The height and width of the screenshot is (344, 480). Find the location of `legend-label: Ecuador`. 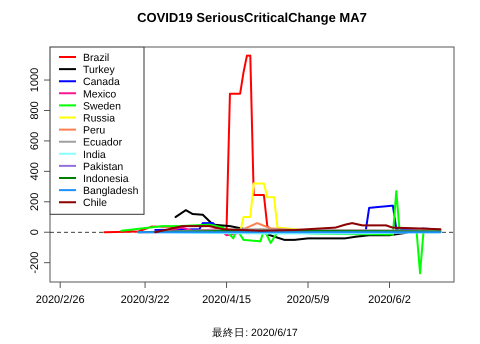

legend-label: Ecuador is located at coordinates (103, 142).